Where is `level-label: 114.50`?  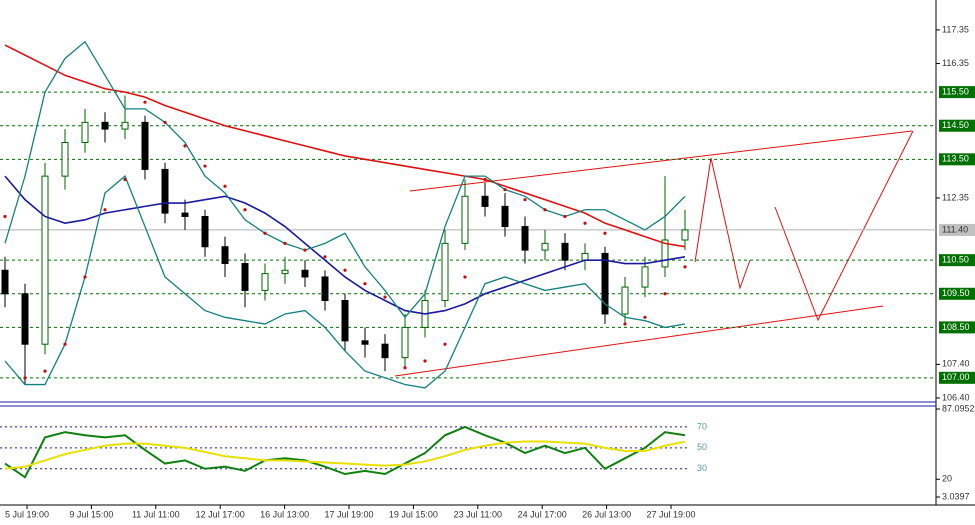 level-label: 114.50 is located at coordinates (955, 125).